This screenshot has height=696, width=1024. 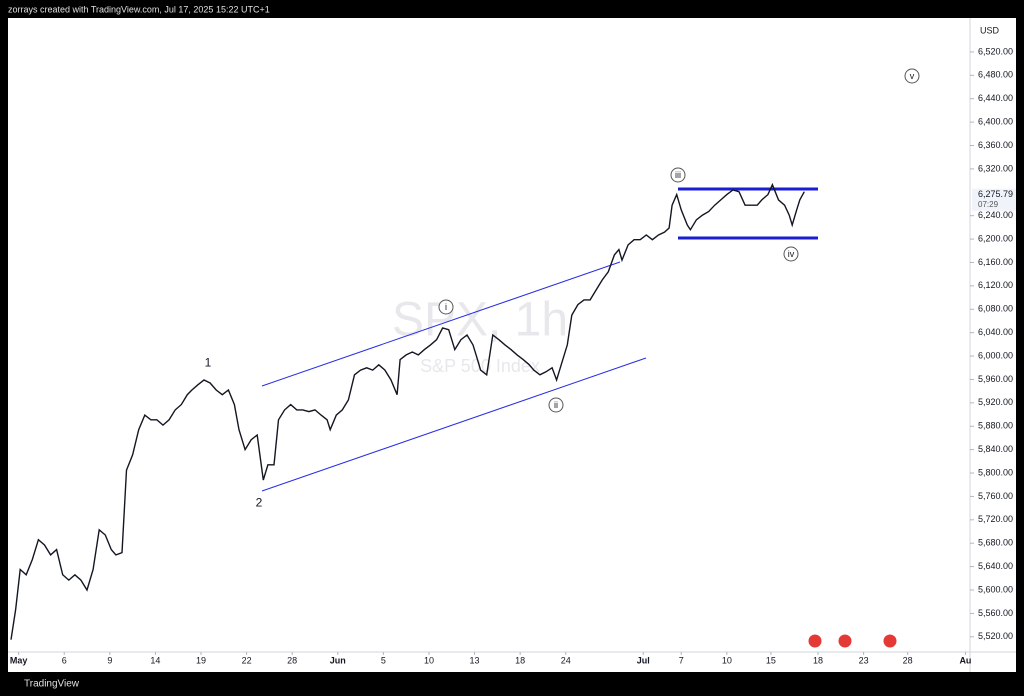 I want to click on y-tick-label: 5,920.00, so click(x=995, y=402).